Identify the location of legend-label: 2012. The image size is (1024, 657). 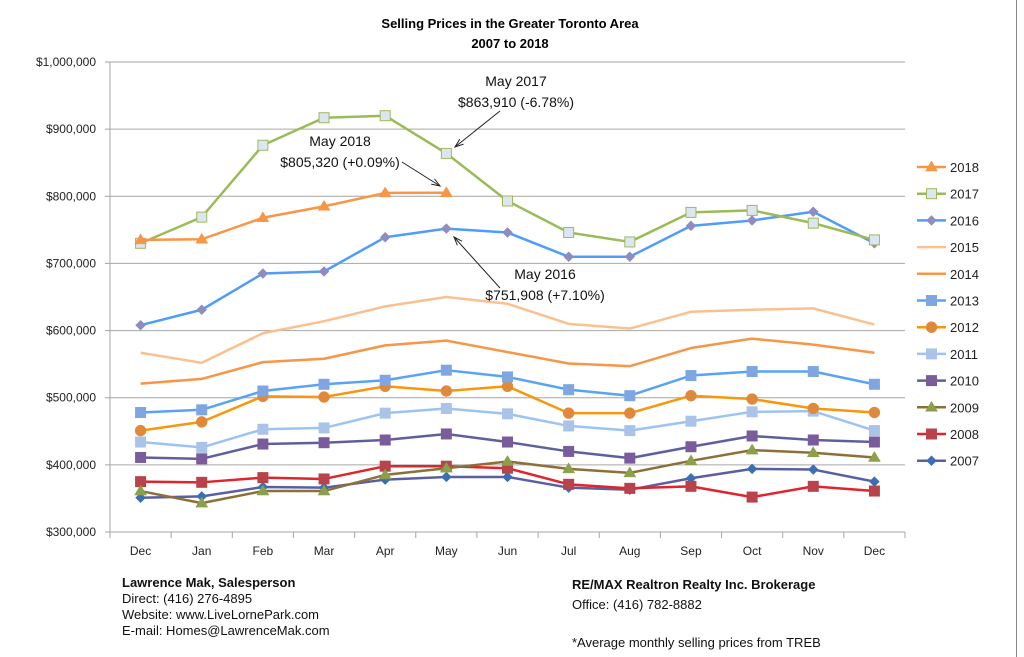
(964, 327).